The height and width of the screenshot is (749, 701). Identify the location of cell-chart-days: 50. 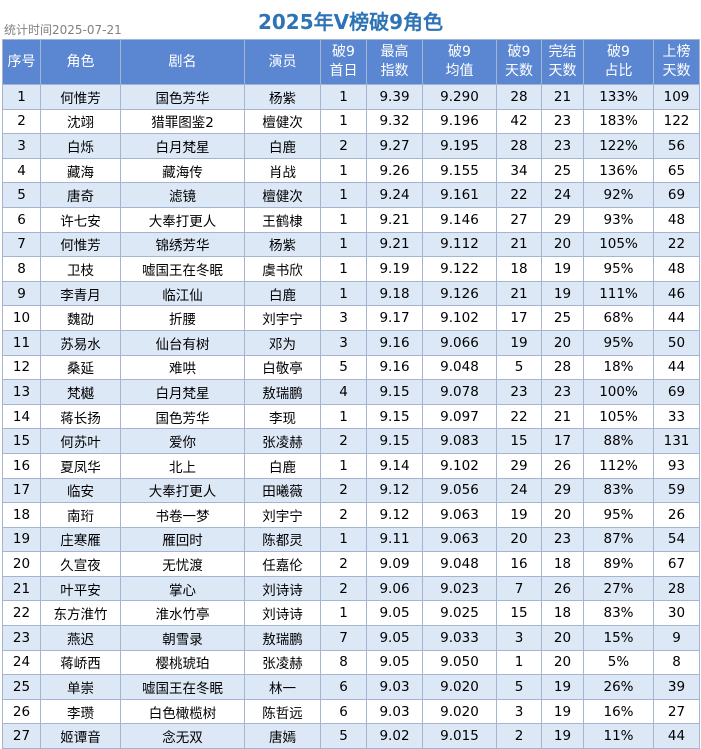
(676, 342).